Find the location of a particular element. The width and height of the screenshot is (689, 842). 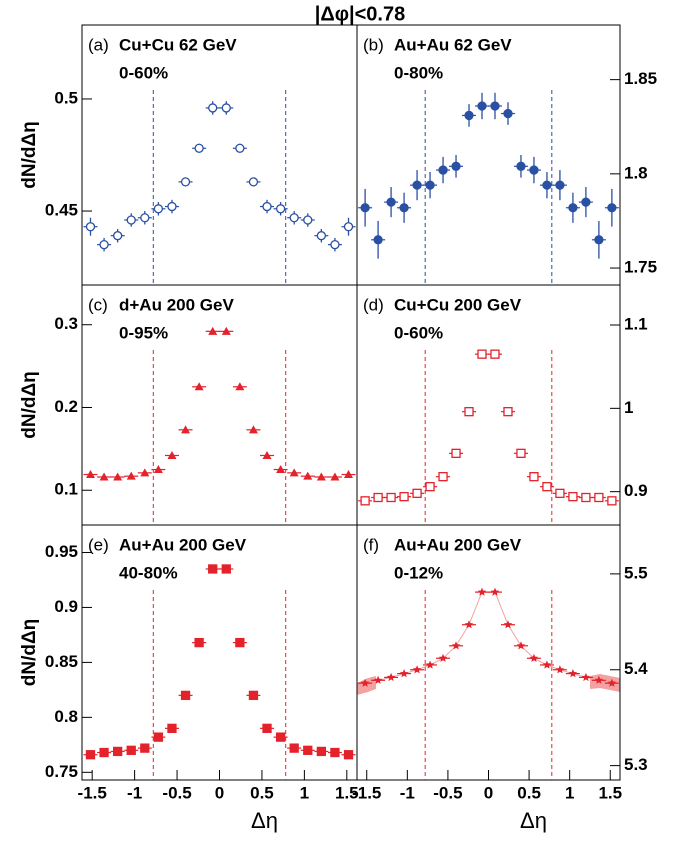

panel-label: (d) is located at coordinates (373, 304).